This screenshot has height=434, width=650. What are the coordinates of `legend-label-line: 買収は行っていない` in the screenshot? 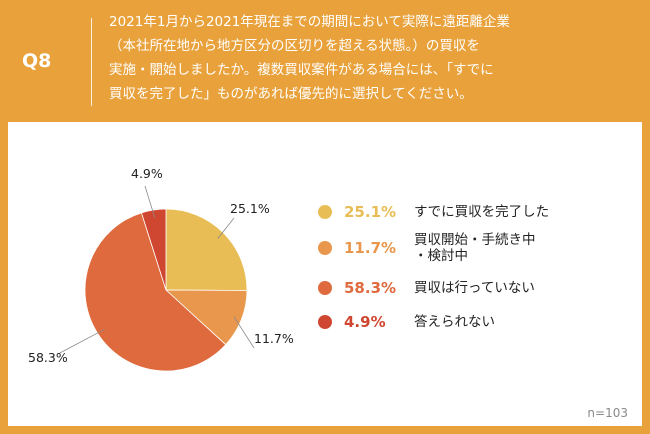 It's located at (474, 288).